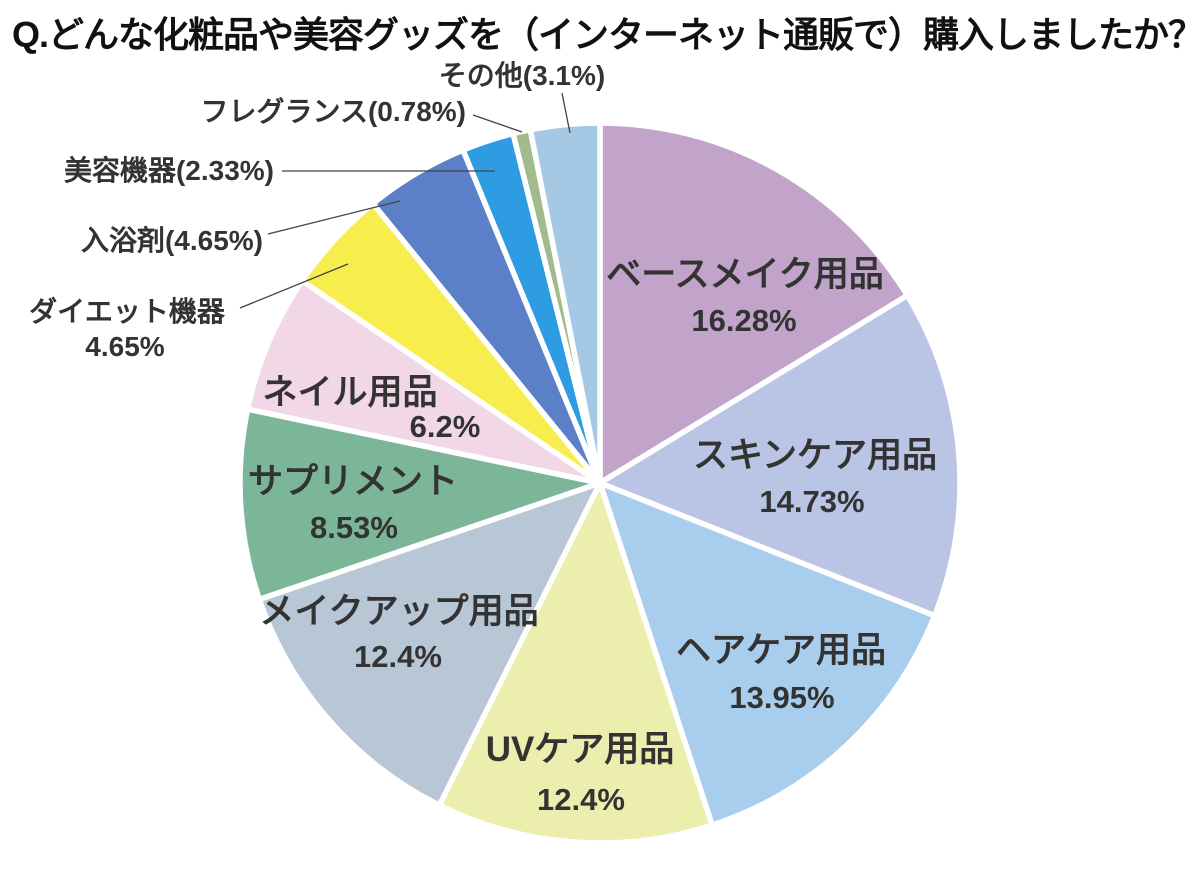 The image size is (1200, 875). What do you see at coordinates (745, 274) in the screenshot?
I see `slice-label-1: ベースメイク用品` at bounding box center [745, 274].